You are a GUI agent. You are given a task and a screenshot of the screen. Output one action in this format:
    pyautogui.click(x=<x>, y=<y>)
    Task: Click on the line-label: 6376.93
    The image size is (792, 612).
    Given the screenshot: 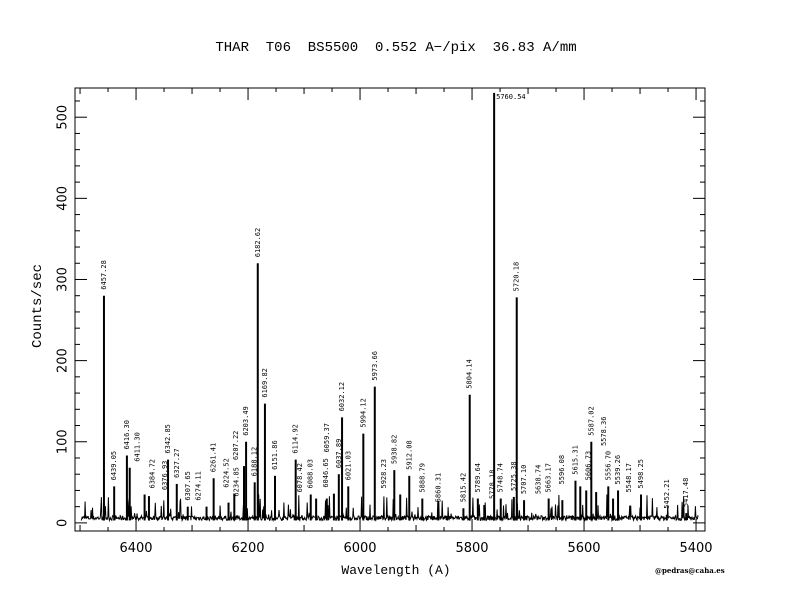 What is the action you would take?
    pyautogui.click(x=165, y=476)
    